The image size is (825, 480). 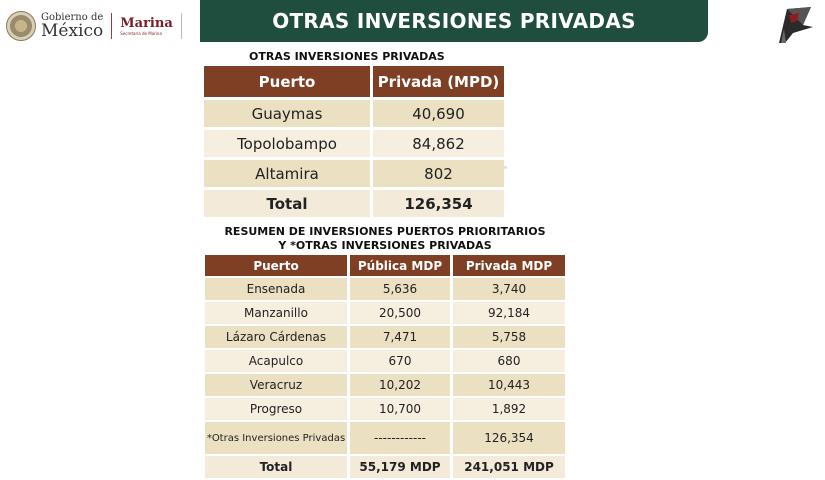 I want to click on col-header-publica: Pública MDP, so click(x=401, y=265).